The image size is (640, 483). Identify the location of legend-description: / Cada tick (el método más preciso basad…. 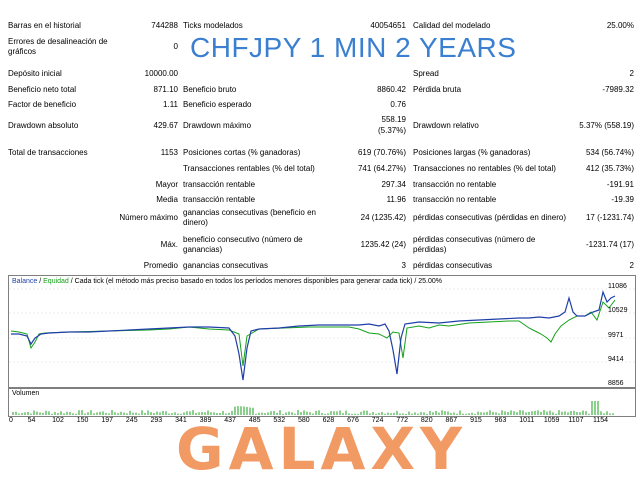
(255, 281).